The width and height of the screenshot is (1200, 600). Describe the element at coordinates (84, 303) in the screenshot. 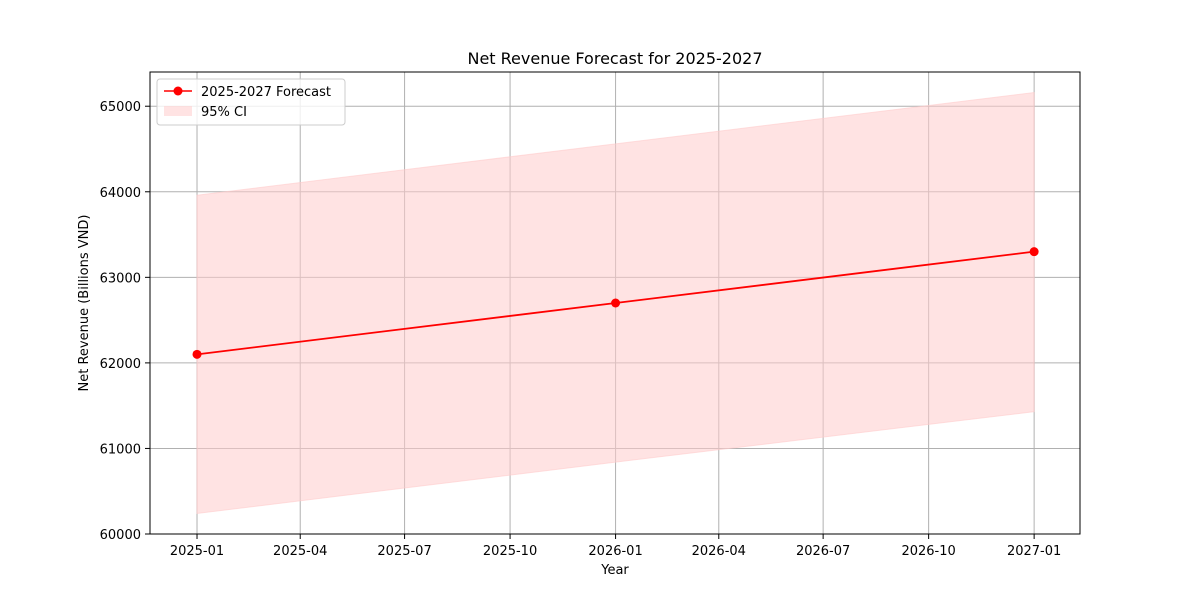

I see `y-axis-label: Net Revenue (Billions VND)` at that location.